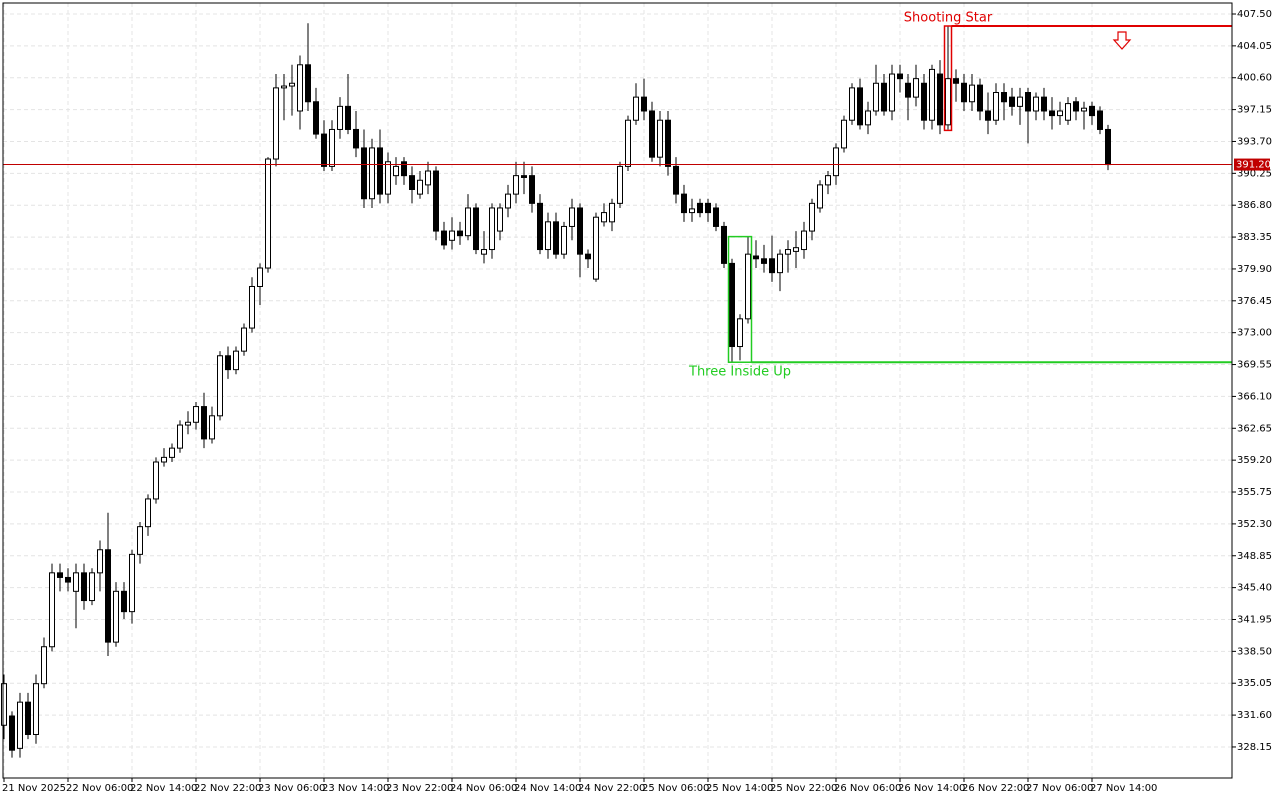 Image resolution: width=1280 pixels, height=800 pixels. Describe the element at coordinates (227, 788) in the screenshot. I see `x-tick-label: 22 Nov 22:00` at that location.